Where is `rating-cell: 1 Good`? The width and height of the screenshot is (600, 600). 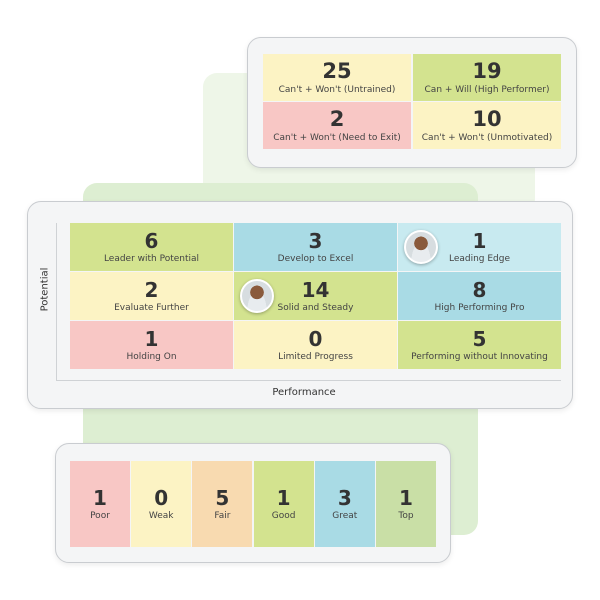
rating-cell: 1 Good is located at coordinates (283, 504).